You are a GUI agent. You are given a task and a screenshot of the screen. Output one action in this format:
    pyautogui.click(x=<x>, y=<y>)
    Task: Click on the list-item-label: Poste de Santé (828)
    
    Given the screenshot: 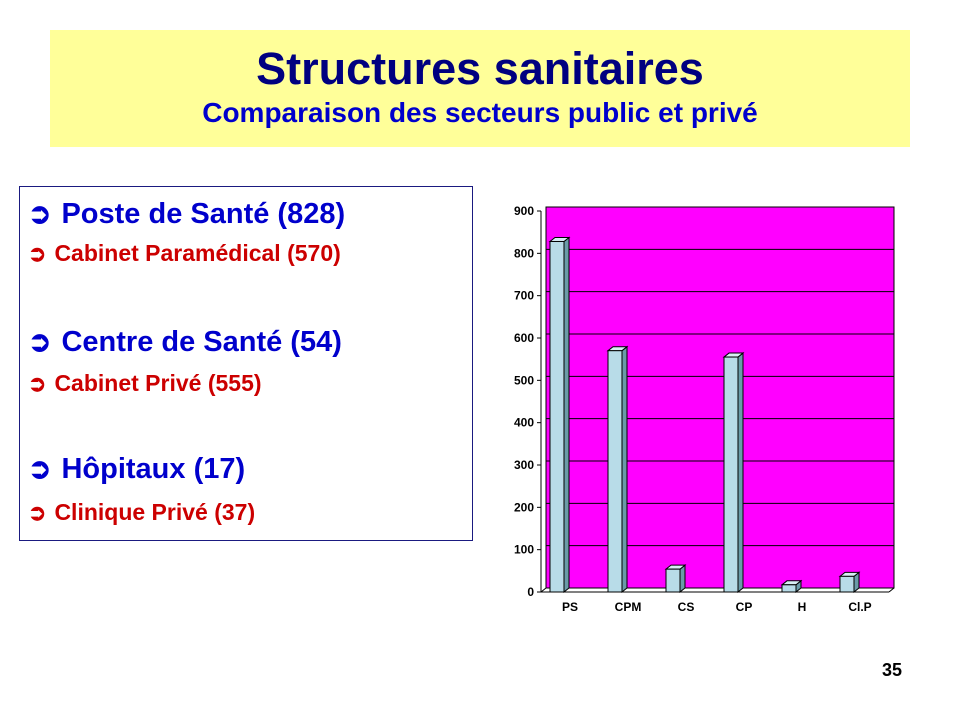 What is the action you would take?
    pyautogui.click(x=203, y=214)
    